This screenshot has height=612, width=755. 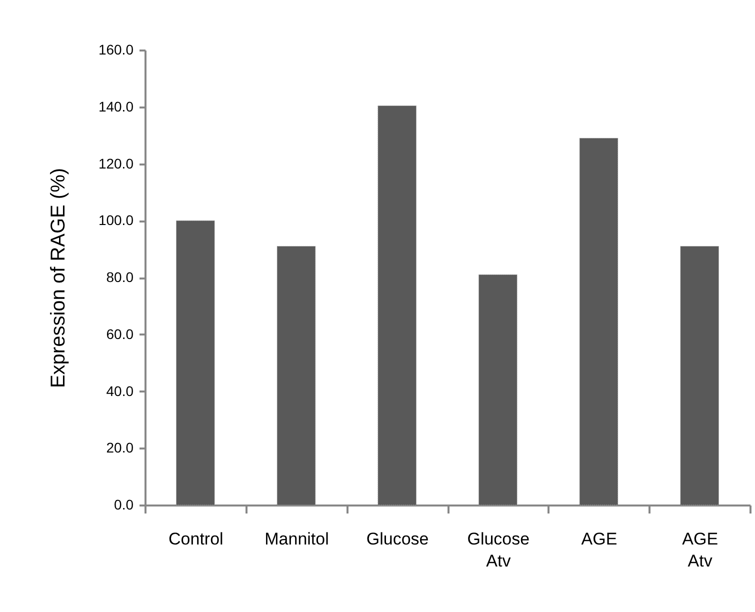 I want to click on x-tick-label: AGE, so click(x=599, y=539).